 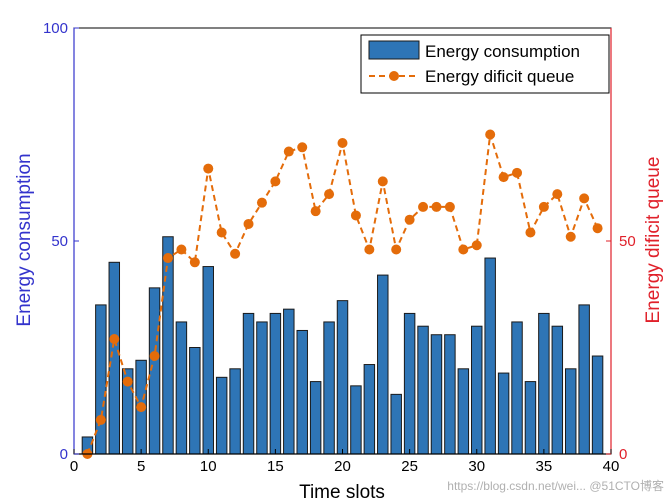 What do you see at coordinates (275, 466) in the screenshot?
I see `x-tick-label: 15` at bounding box center [275, 466].